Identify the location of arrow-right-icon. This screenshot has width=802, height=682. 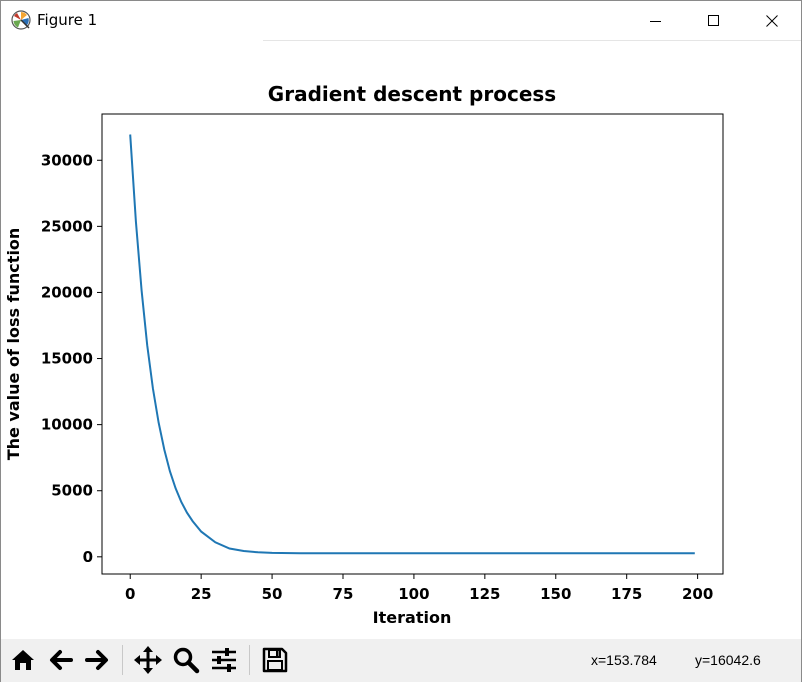
(96, 660).